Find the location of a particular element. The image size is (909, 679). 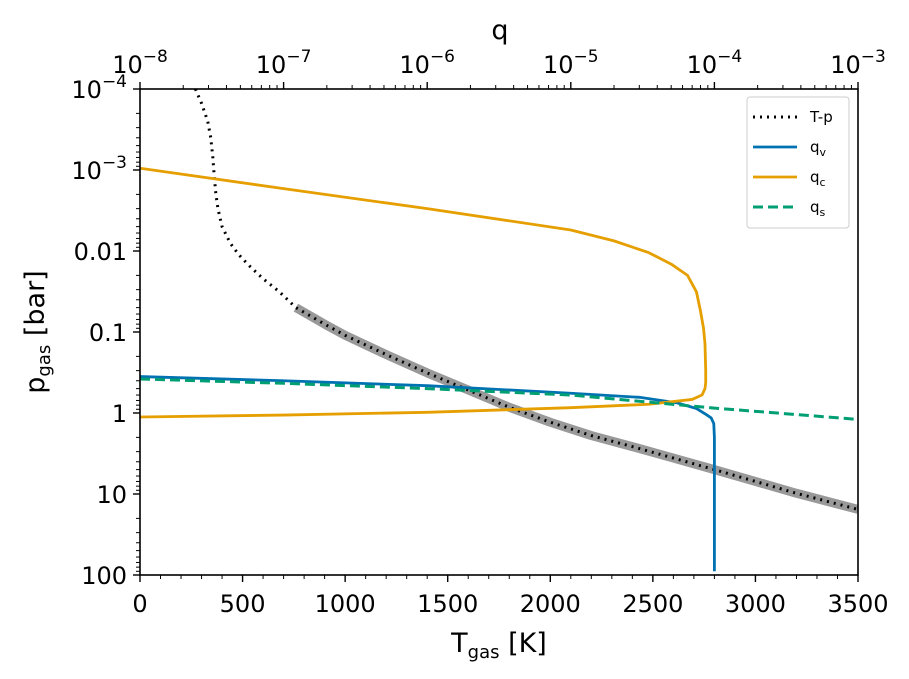

x-tick-label: 1000 is located at coordinates (345, 604).